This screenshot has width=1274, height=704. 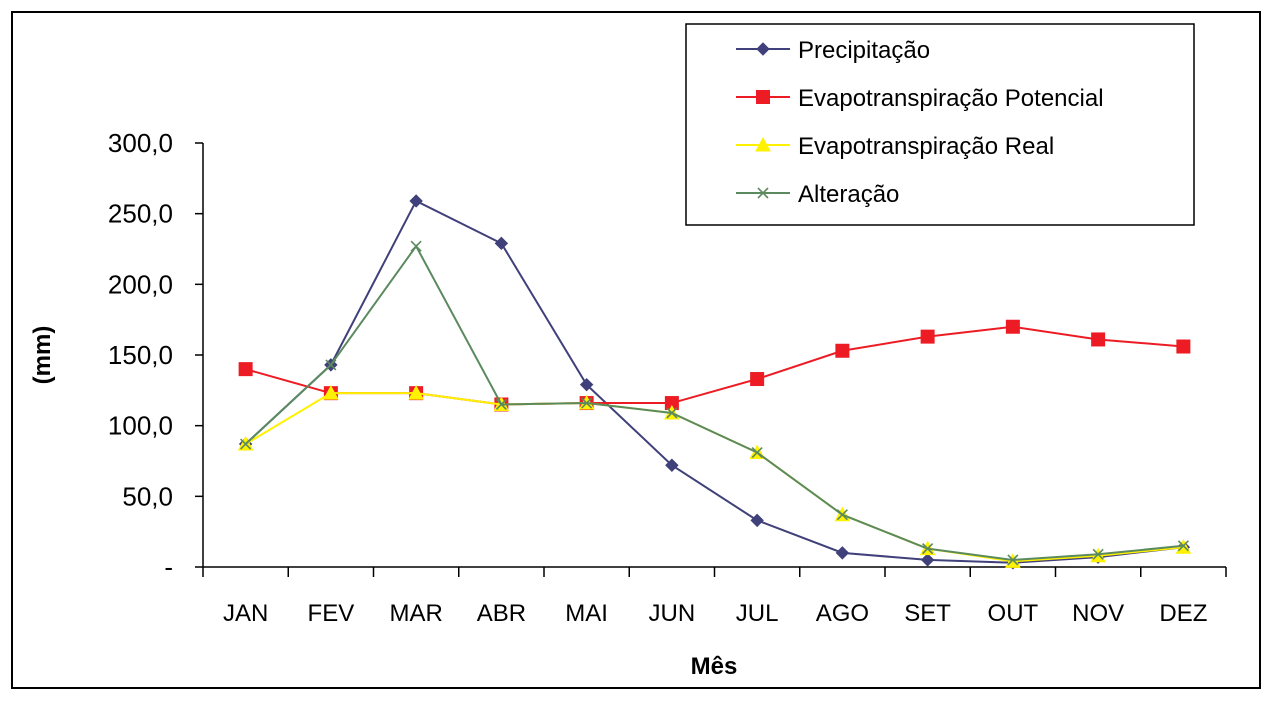 I want to click on x-tick-label: MAI, so click(x=586, y=613).